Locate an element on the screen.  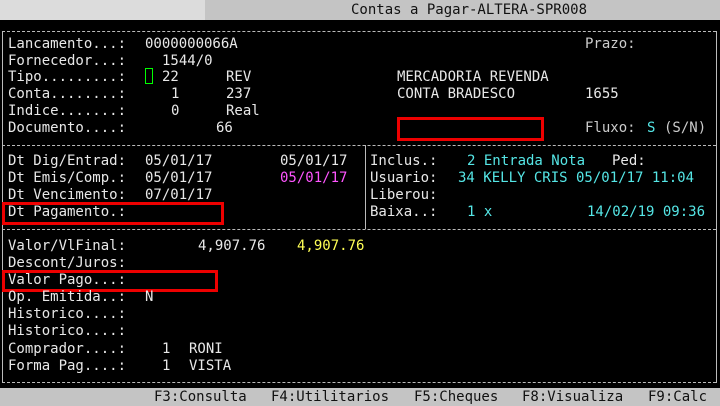
ped-label: Ped: is located at coordinates (629, 161).